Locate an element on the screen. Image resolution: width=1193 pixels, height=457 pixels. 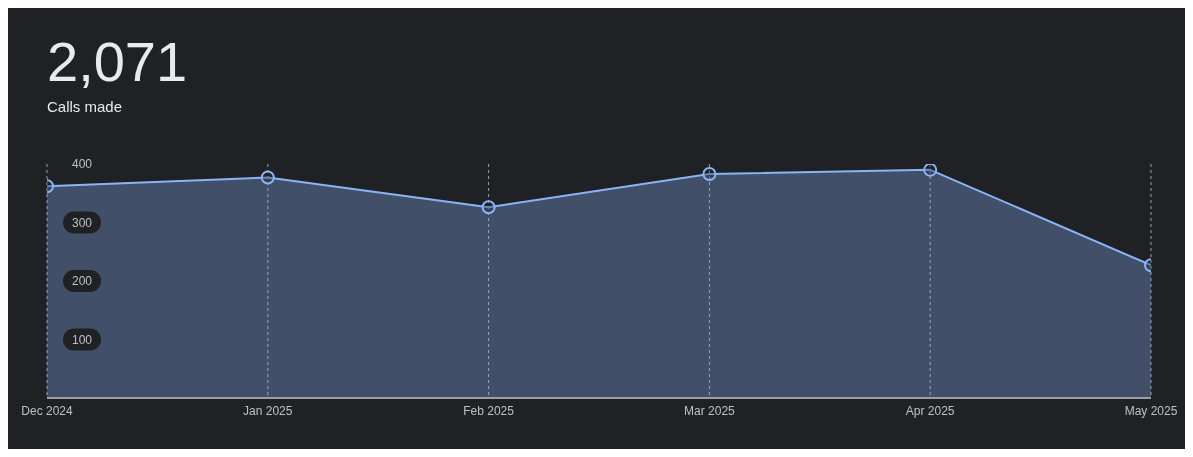
chart-subtitle: Calls made is located at coordinates (85, 106).